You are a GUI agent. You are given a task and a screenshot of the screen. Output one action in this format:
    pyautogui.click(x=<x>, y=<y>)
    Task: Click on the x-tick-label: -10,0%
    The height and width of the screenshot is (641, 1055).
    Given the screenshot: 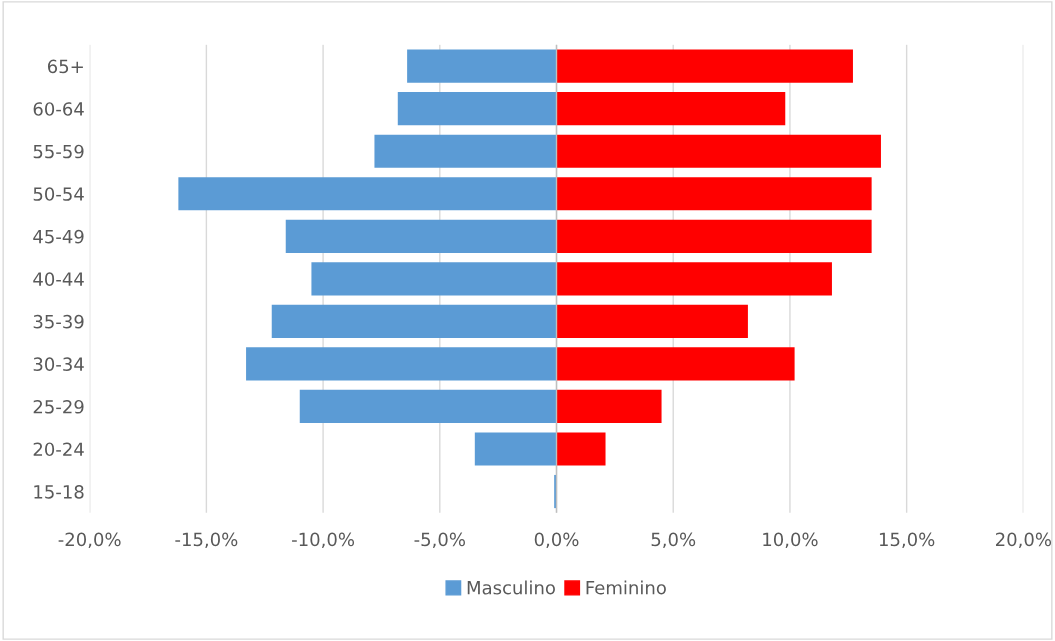 What is the action you would take?
    pyautogui.click(x=323, y=540)
    